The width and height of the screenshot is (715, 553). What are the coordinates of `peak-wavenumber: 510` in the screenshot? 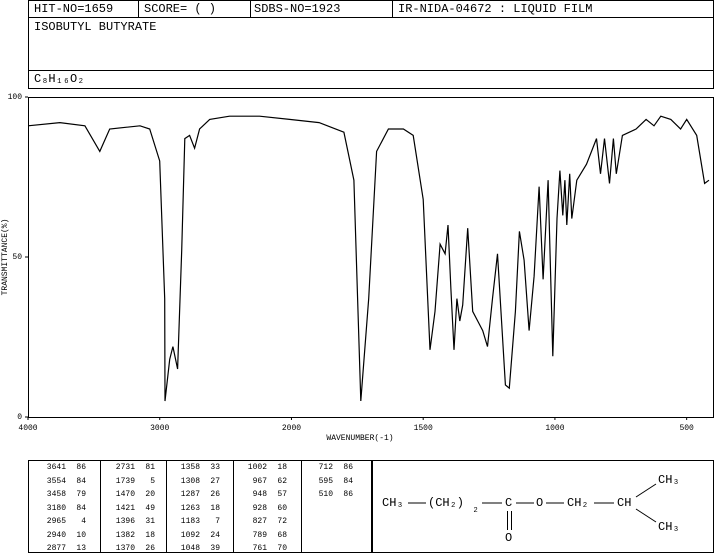 It's located at (326, 494).